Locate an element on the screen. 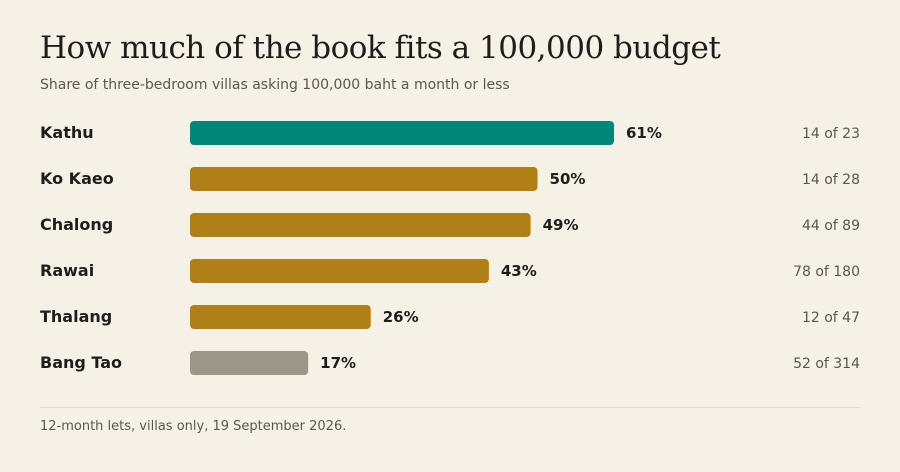  value-label: 26% is located at coordinates (401, 317).